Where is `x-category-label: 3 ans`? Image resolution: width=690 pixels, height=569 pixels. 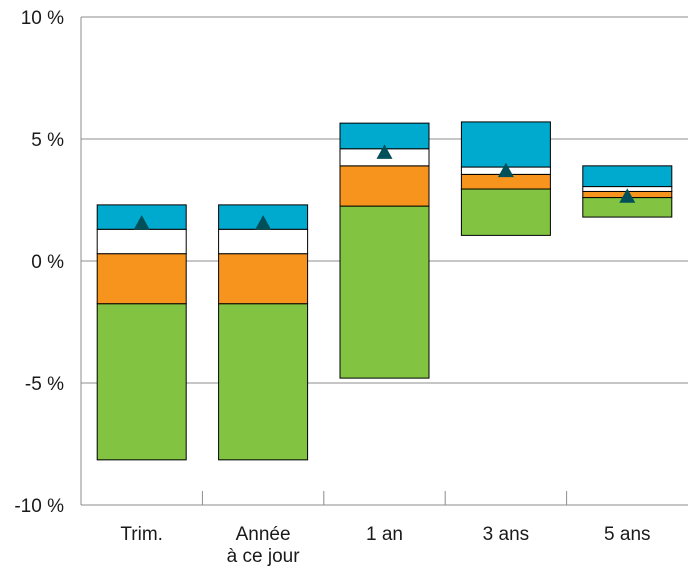 x-category-label: 3 ans is located at coordinates (506, 534).